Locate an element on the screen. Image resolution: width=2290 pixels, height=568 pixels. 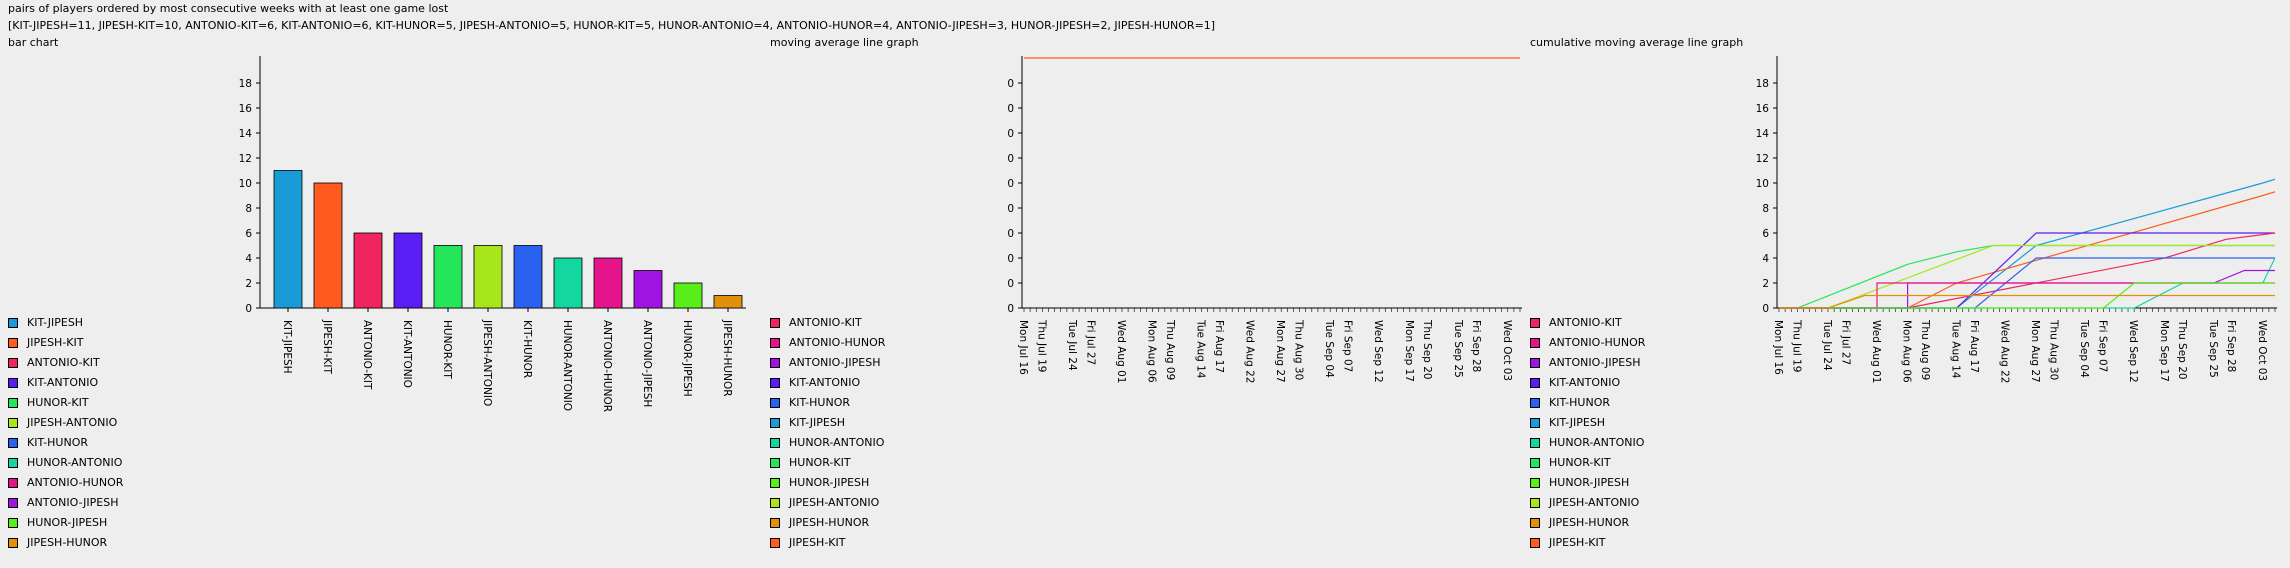
series-line-jipesh-kit is located at coordinates (2027, 250).